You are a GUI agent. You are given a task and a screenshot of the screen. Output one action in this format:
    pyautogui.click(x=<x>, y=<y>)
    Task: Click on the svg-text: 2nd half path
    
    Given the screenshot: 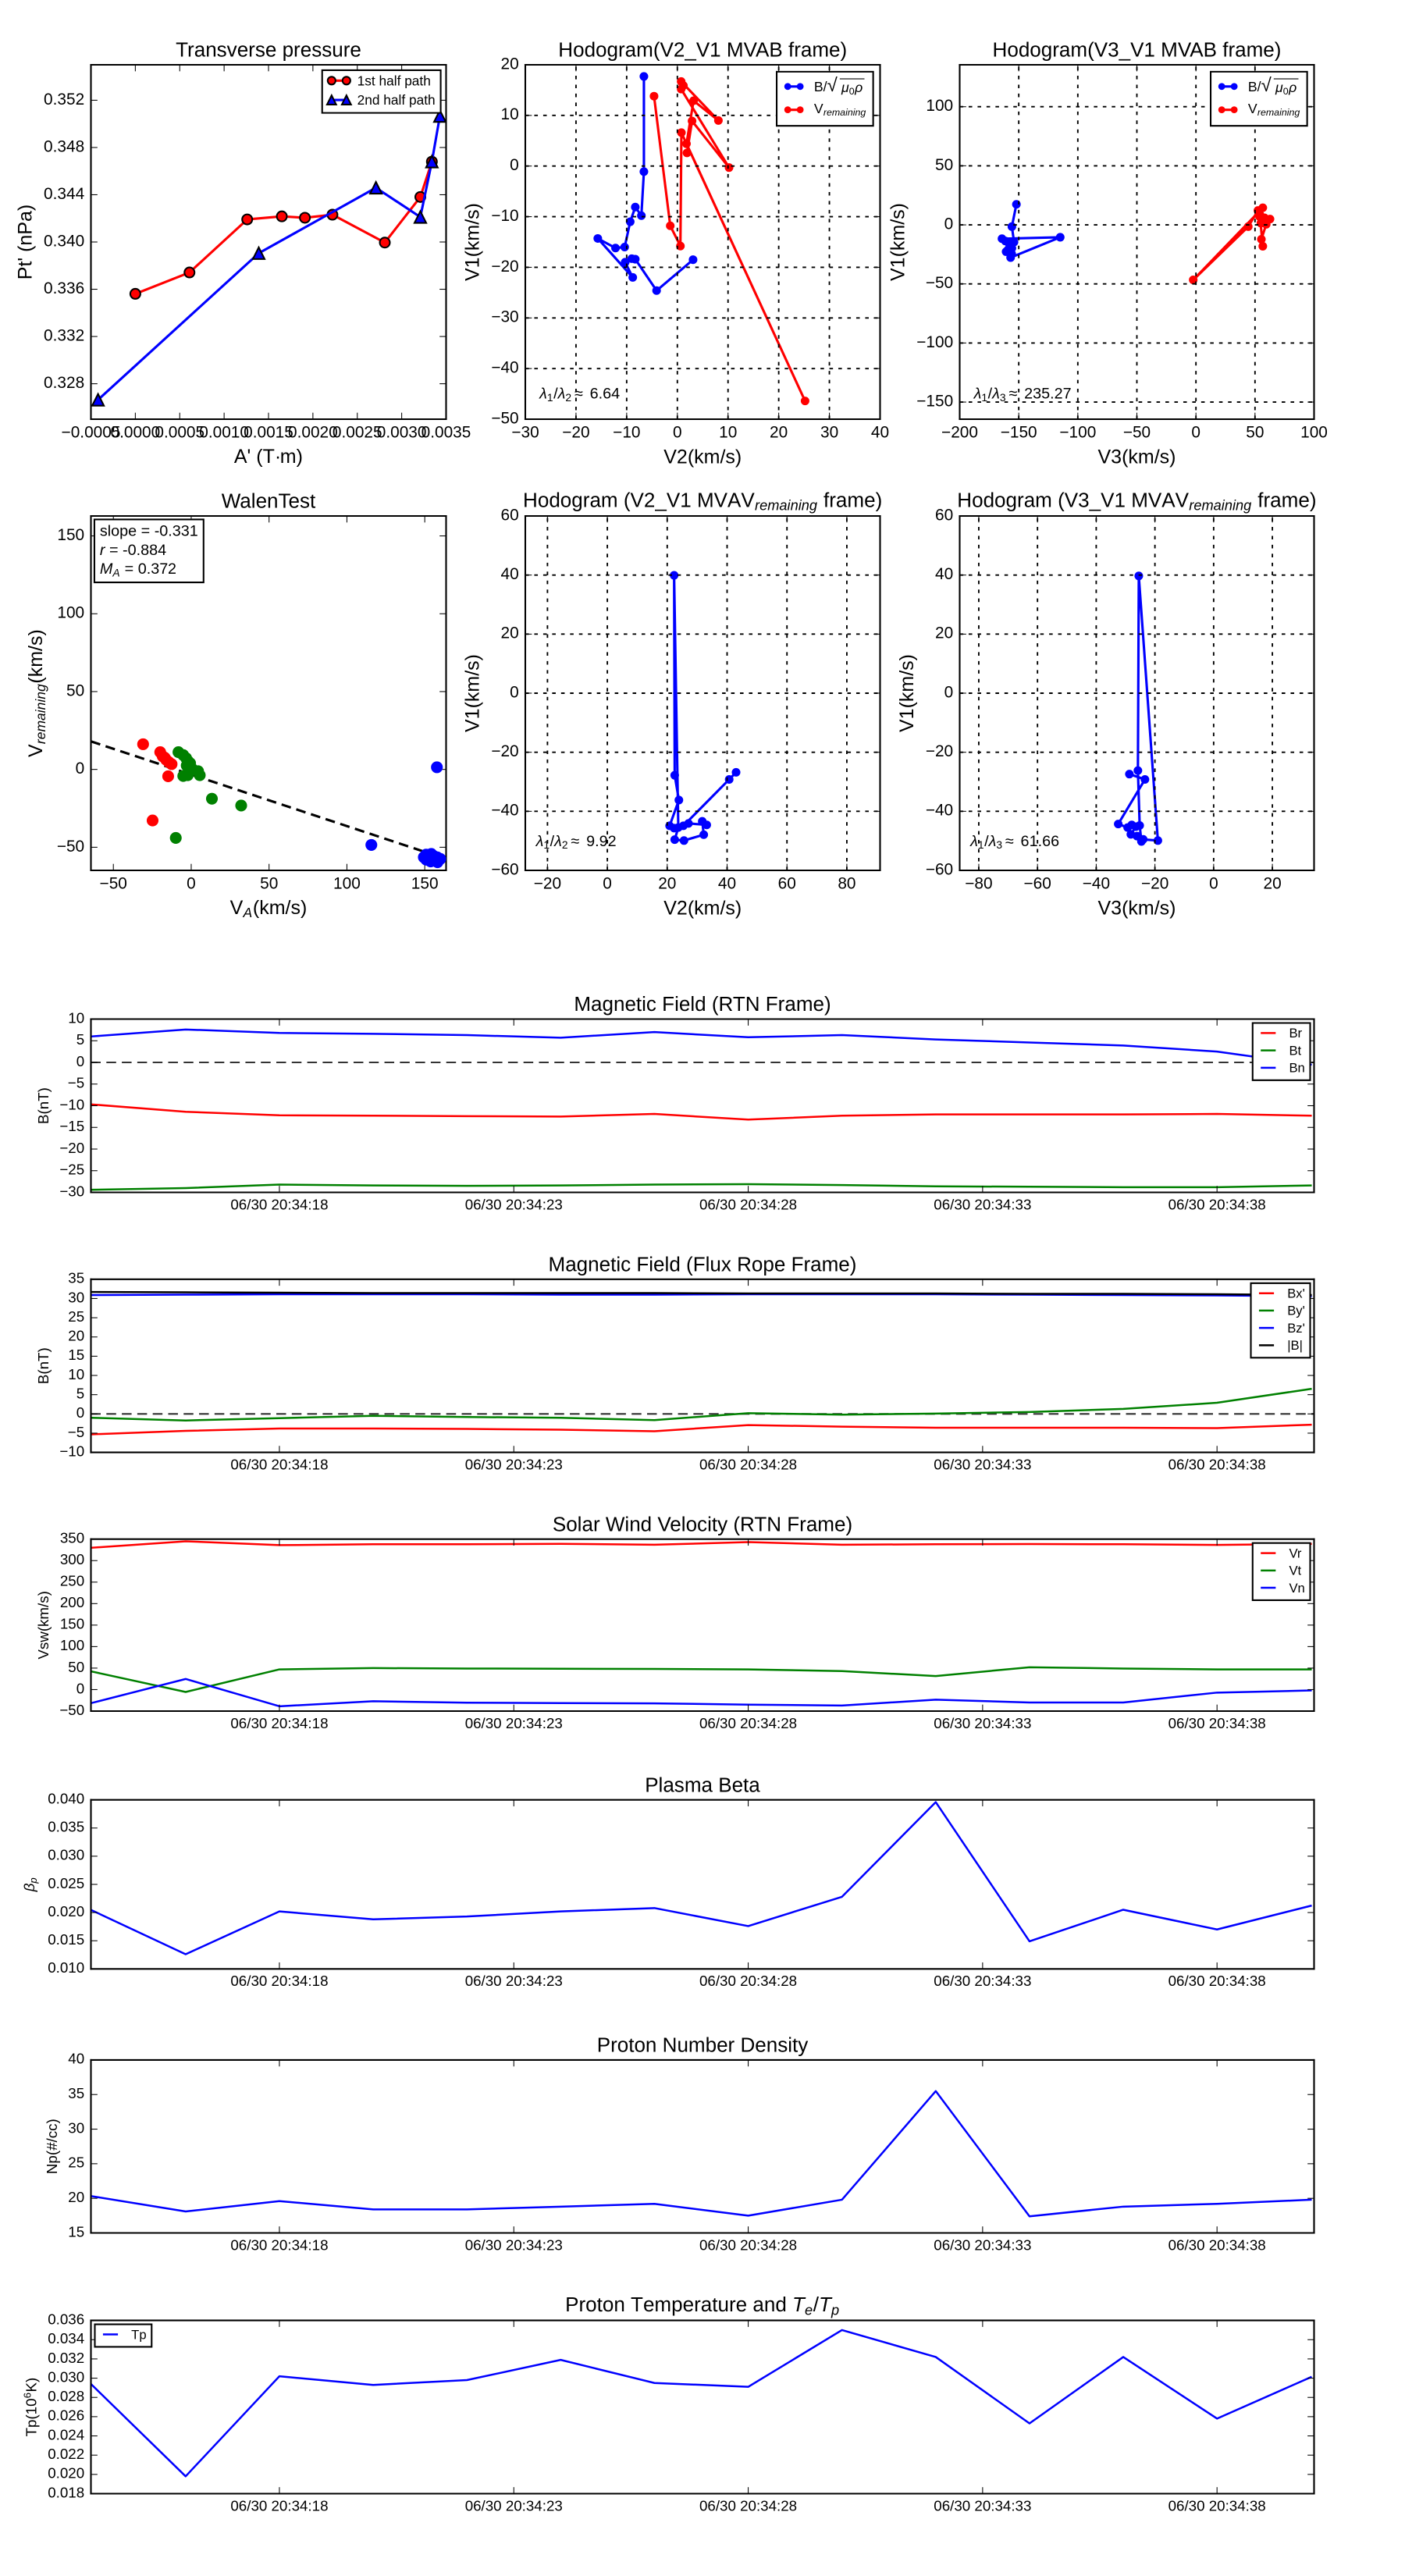 What is the action you would take?
    pyautogui.click(x=396, y=100)
    